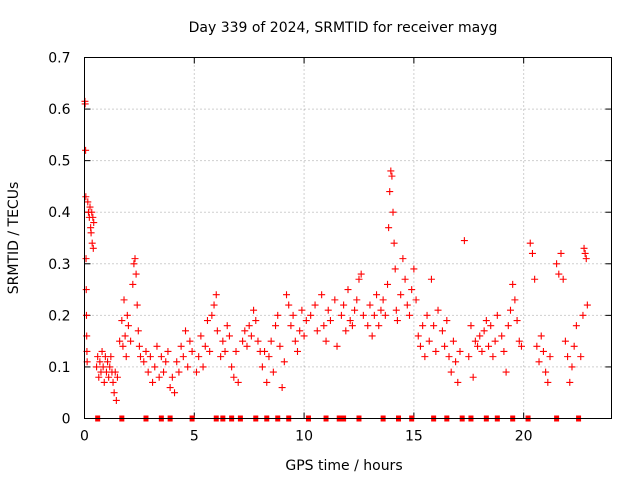 The width and height of the screenshot is (640, 480). I want to click on y-tick-label: 0.7, so click(59, 59).